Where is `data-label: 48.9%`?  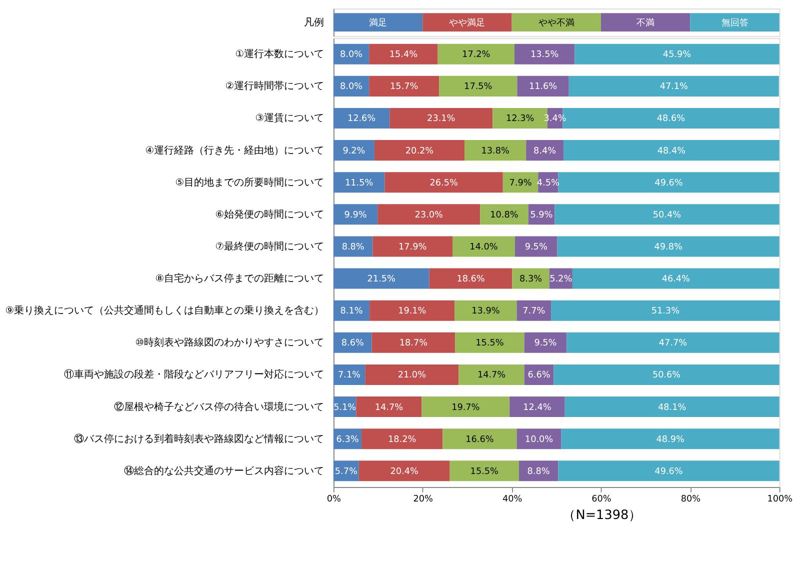 data-label: 48.9% is located at coordinates (670, 439).